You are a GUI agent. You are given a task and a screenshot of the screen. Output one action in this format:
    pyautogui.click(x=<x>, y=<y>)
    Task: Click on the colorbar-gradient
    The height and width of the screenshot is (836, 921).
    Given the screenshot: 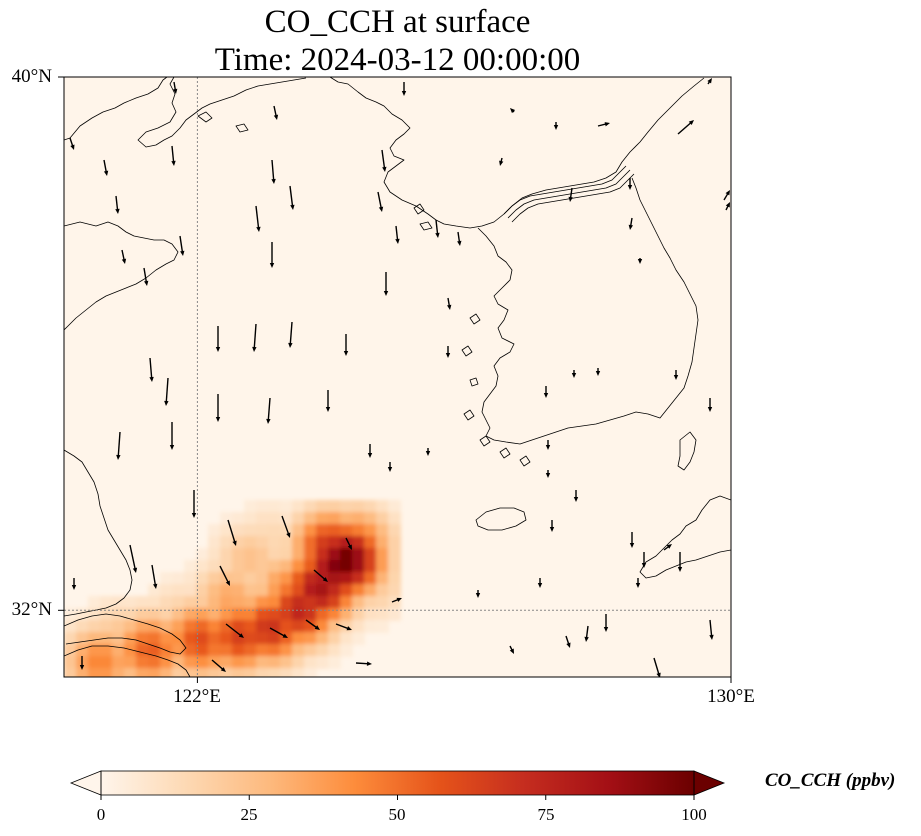 What is the action you would take?
    pyautogui.click(x=397, y=783)
    